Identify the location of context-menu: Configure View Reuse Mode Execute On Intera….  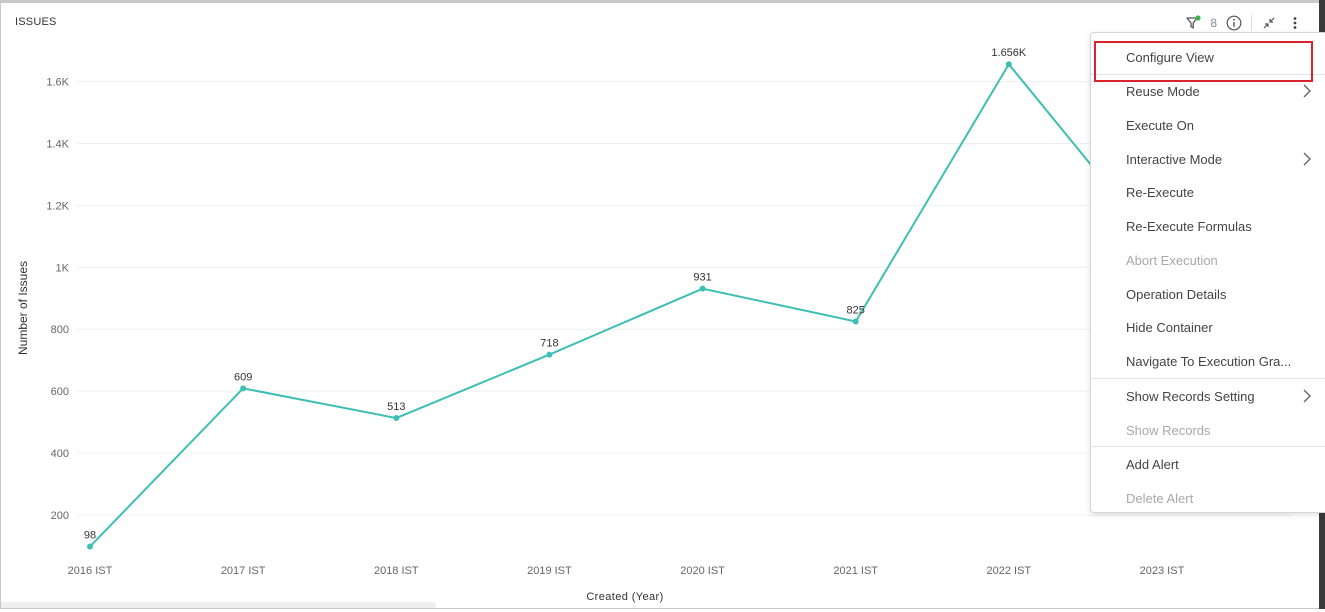
(1207, 272).